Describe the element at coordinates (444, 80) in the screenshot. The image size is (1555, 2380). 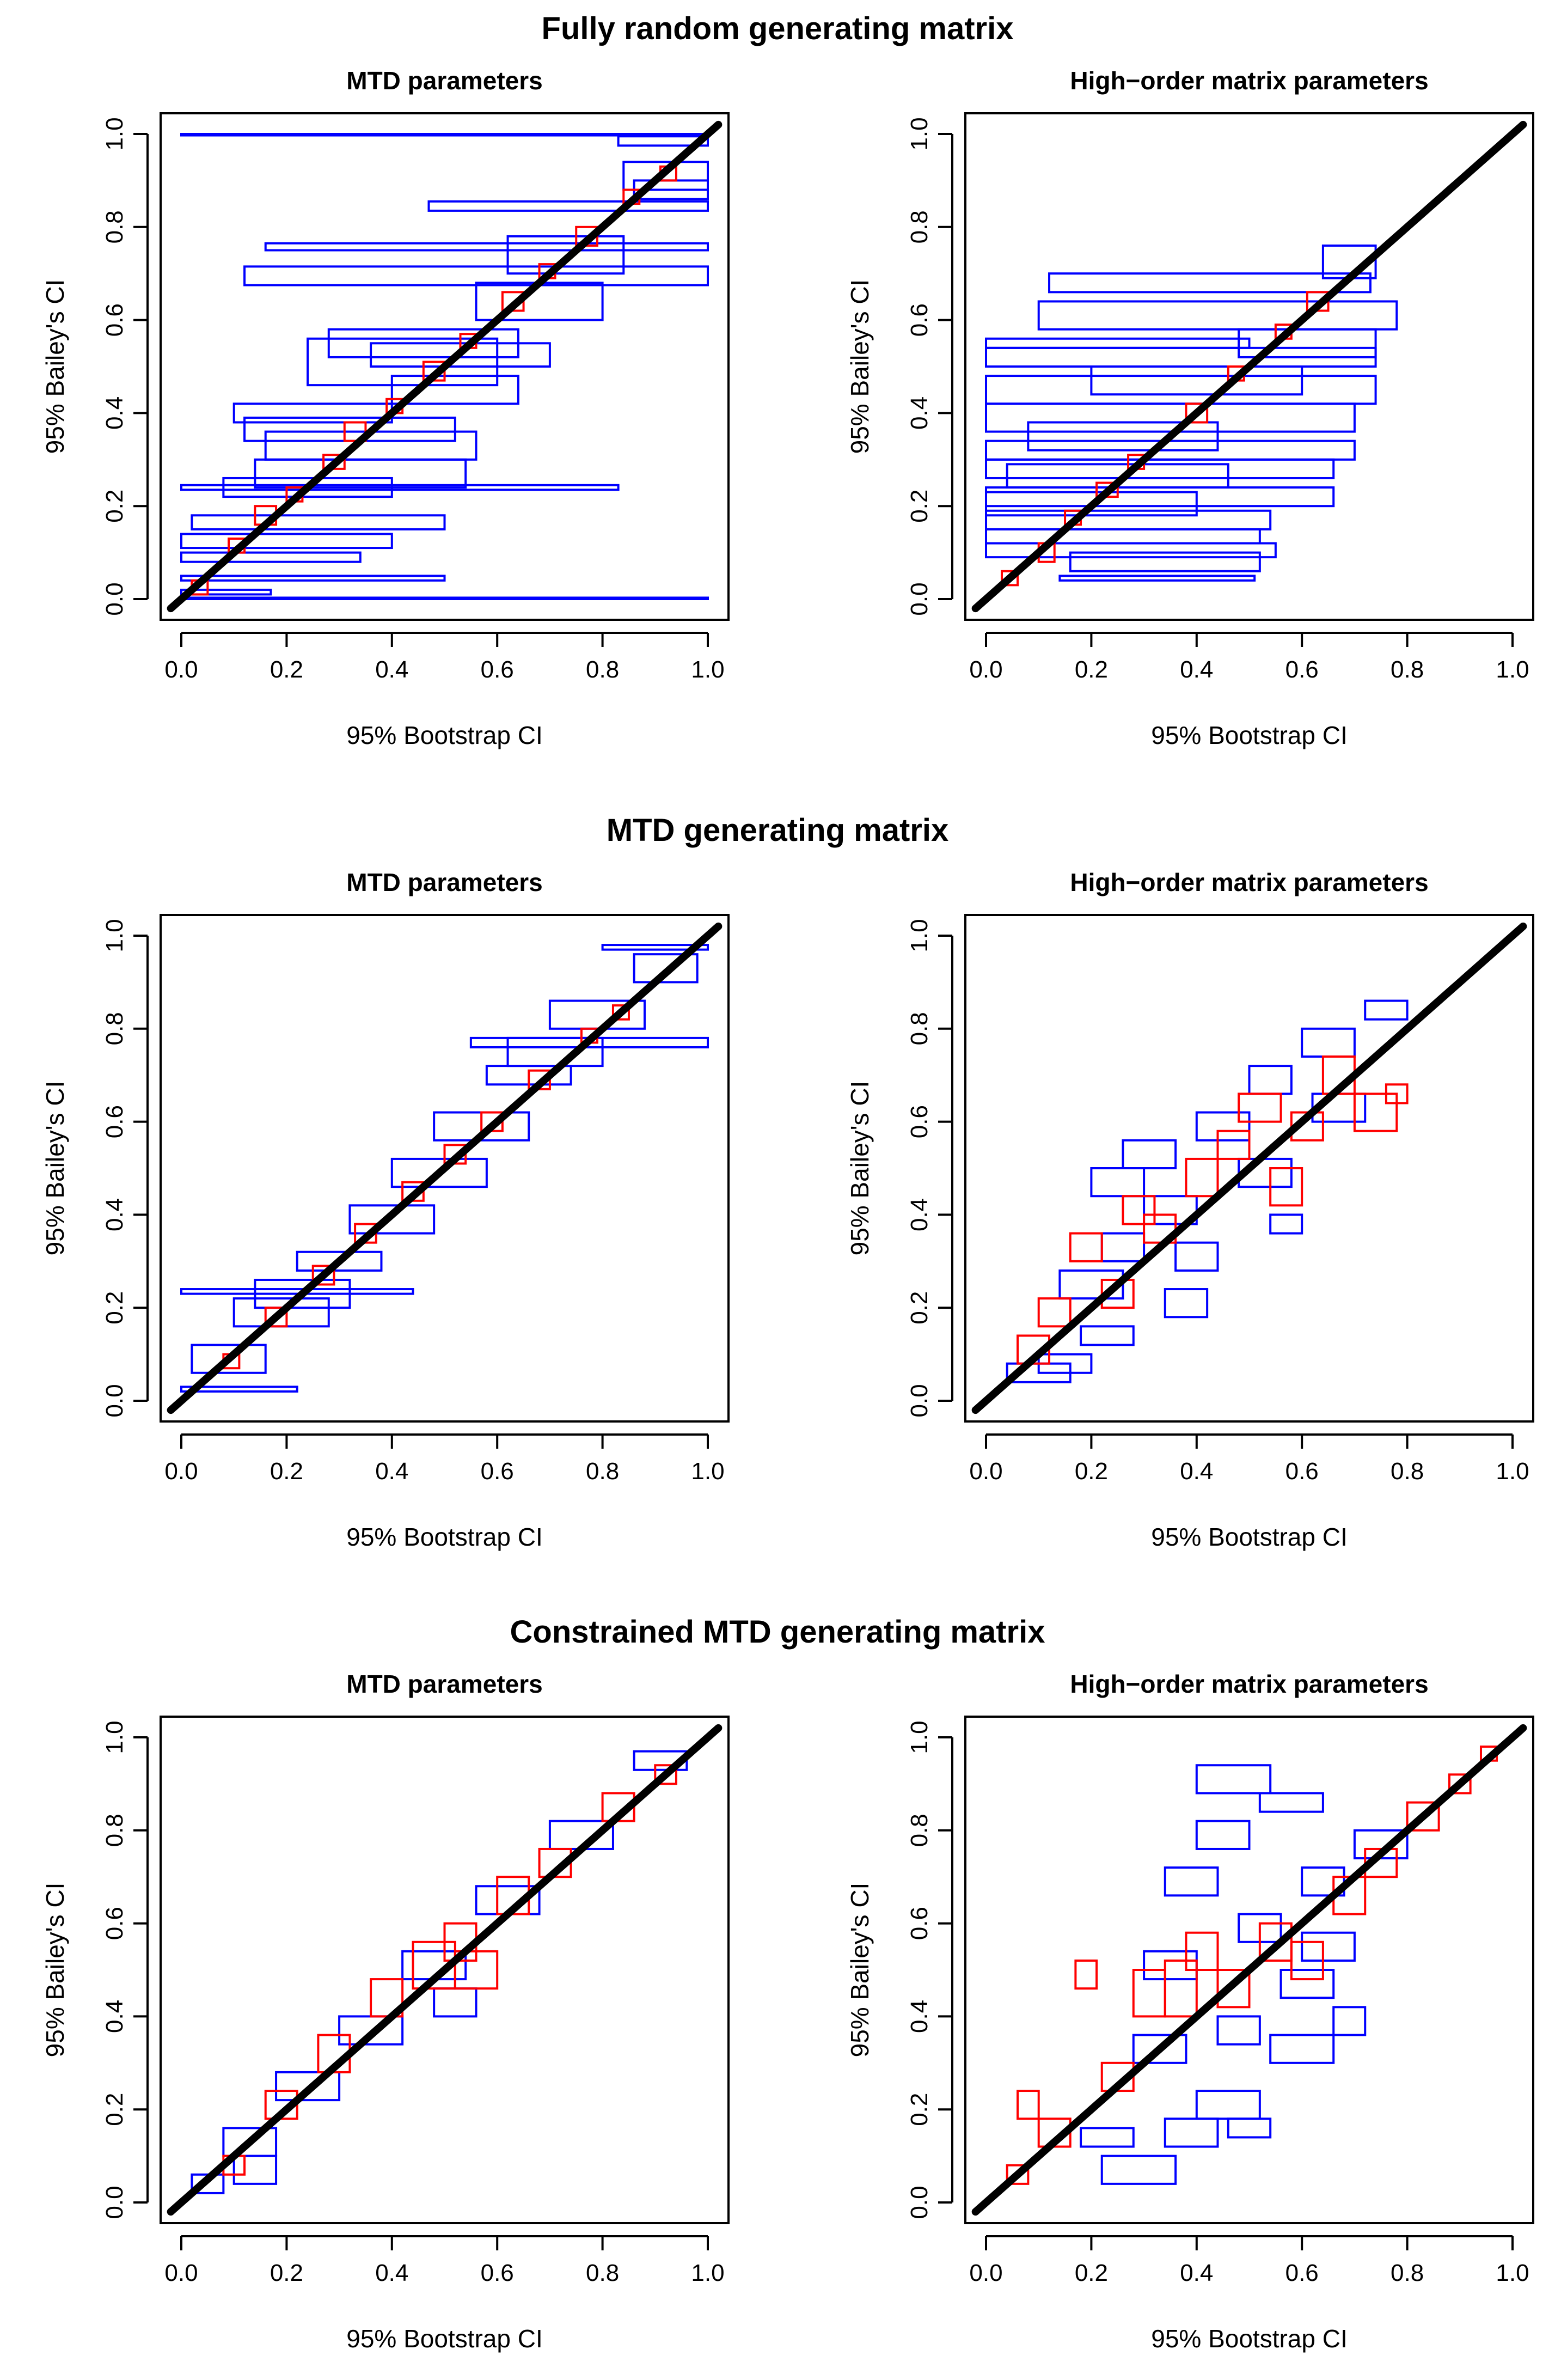
I see `panel-title: MTD parameters` at that location.